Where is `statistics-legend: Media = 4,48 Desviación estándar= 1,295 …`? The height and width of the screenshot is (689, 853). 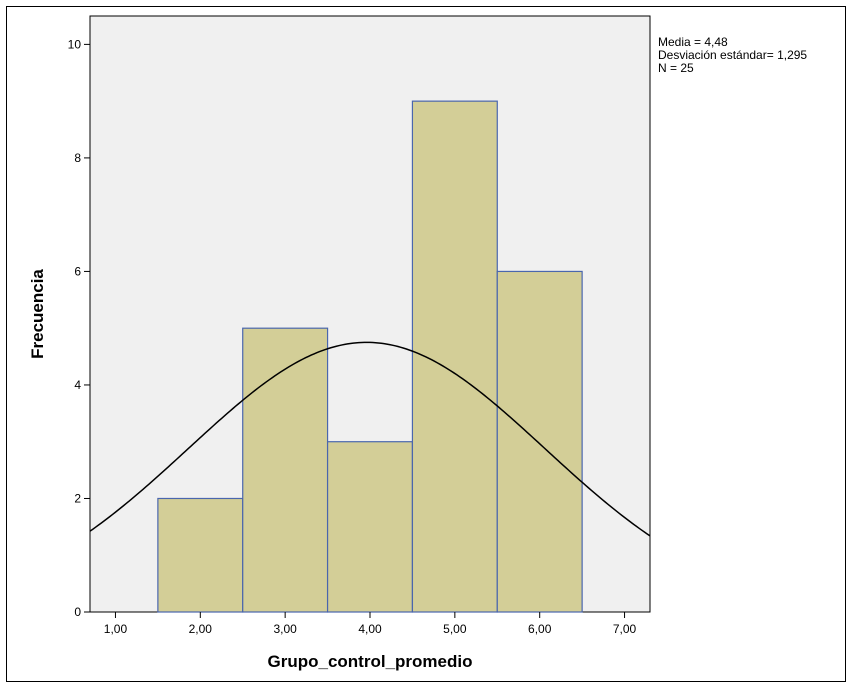
statistics-legend: Media = 4,48 Desviación estándar= 1,295 … is located at coordinates (732, 55).